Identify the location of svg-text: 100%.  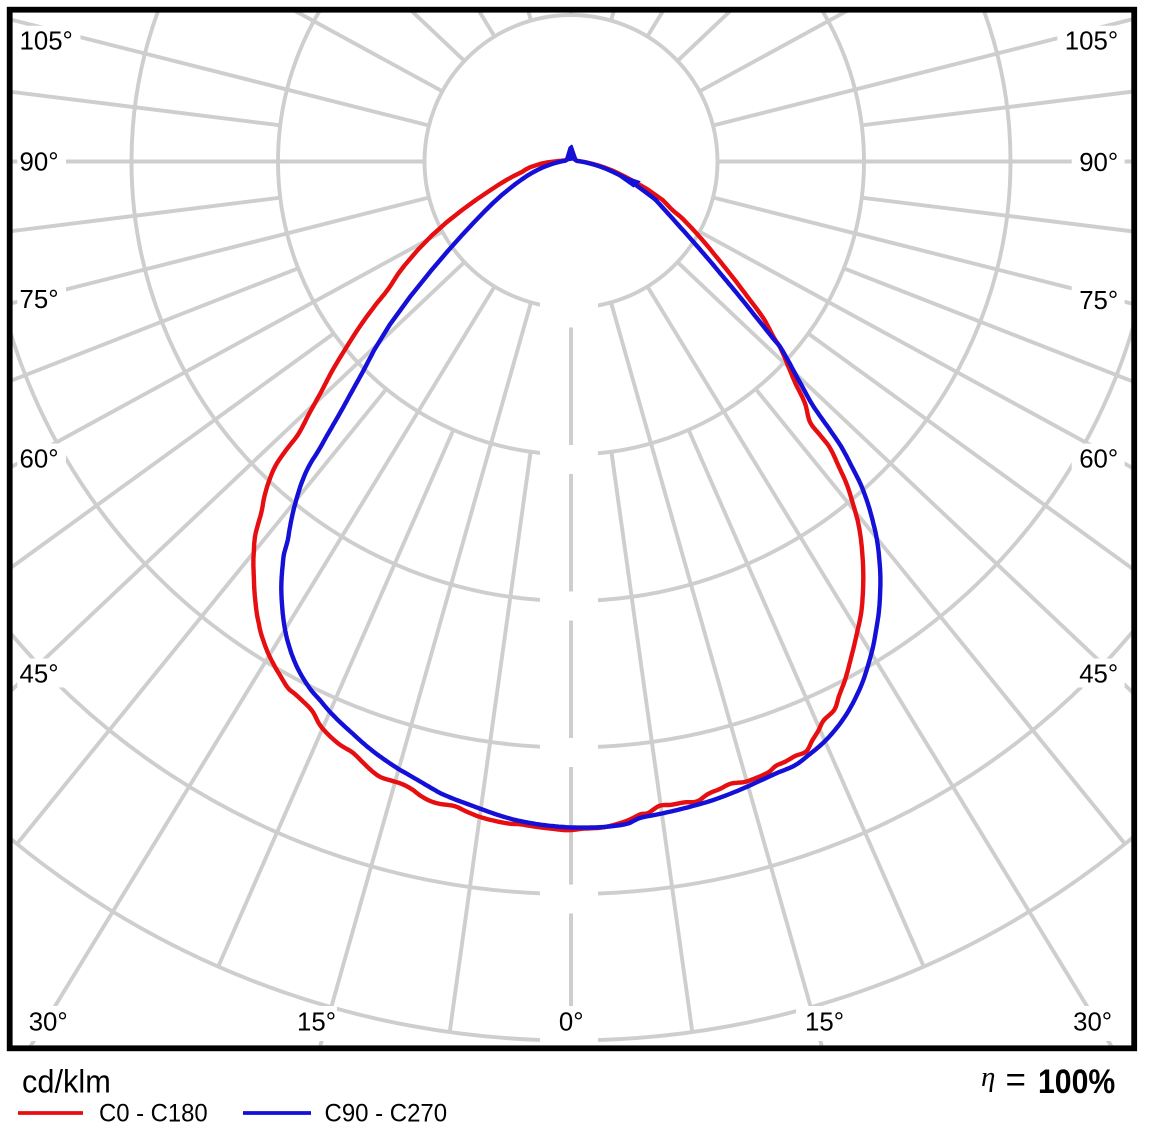
(1076, 1082).